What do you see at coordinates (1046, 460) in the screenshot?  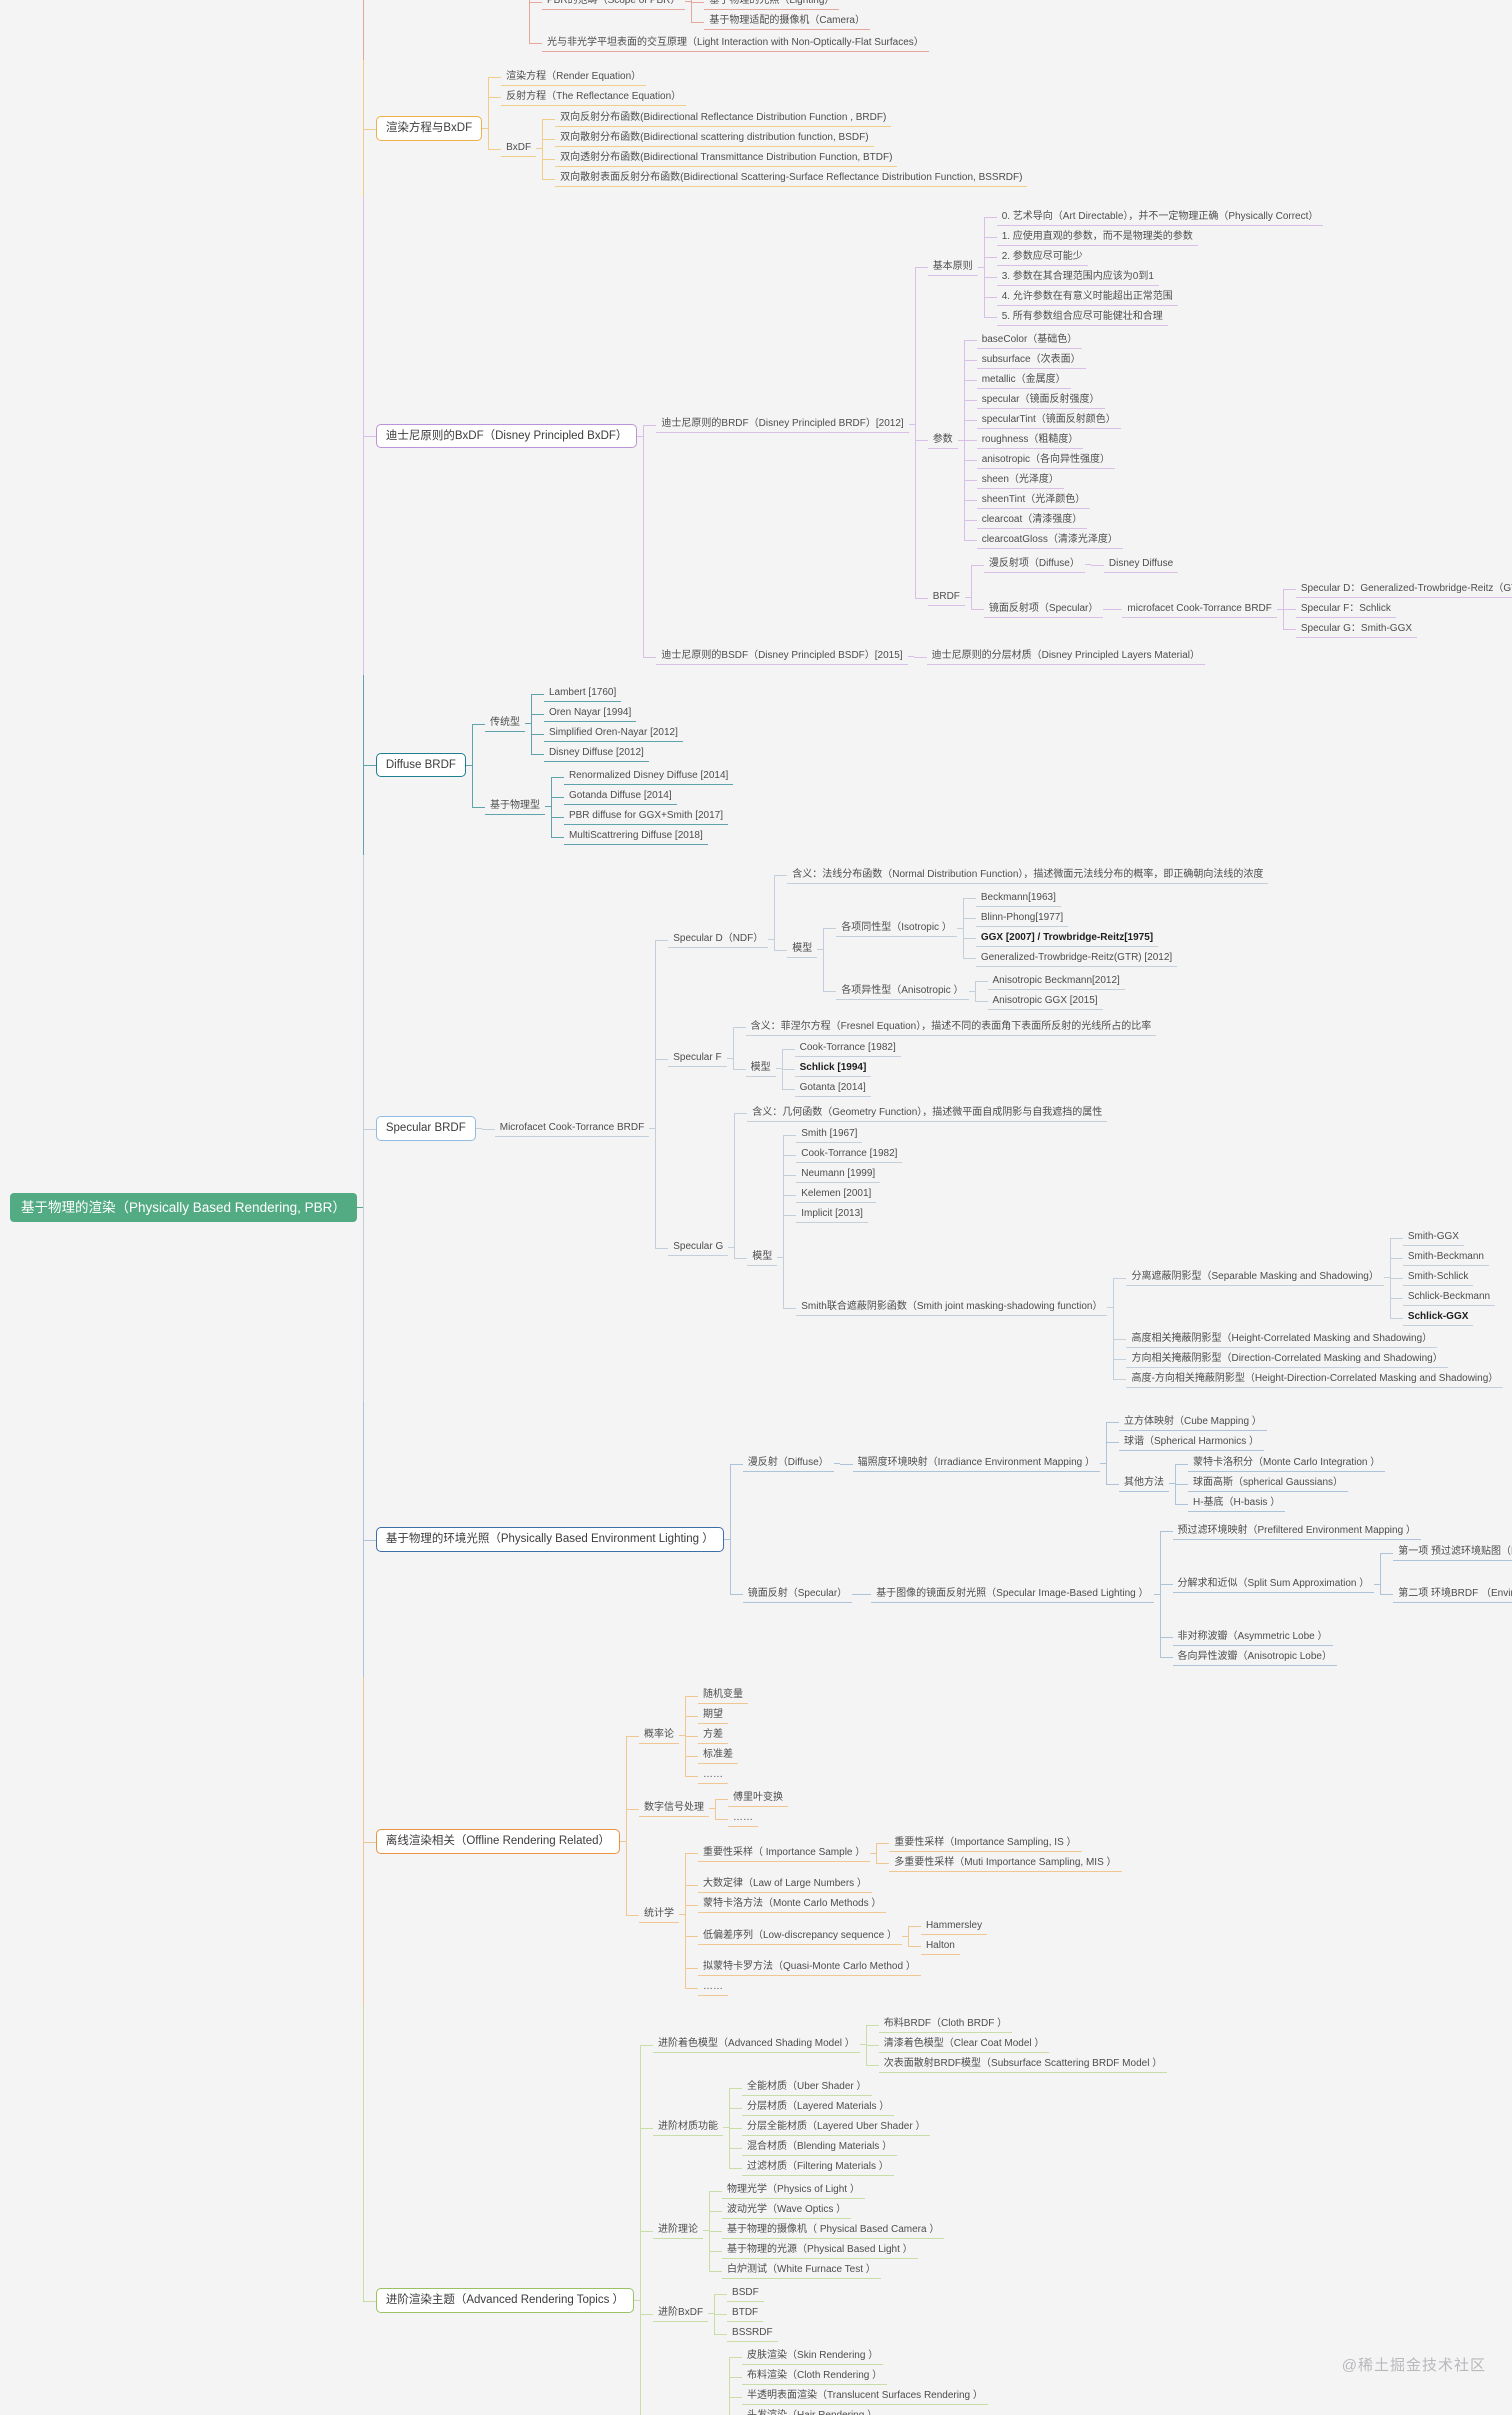 I see `node-label: anisotropic（各向异性强度）` at bounding box center [1046, 460].